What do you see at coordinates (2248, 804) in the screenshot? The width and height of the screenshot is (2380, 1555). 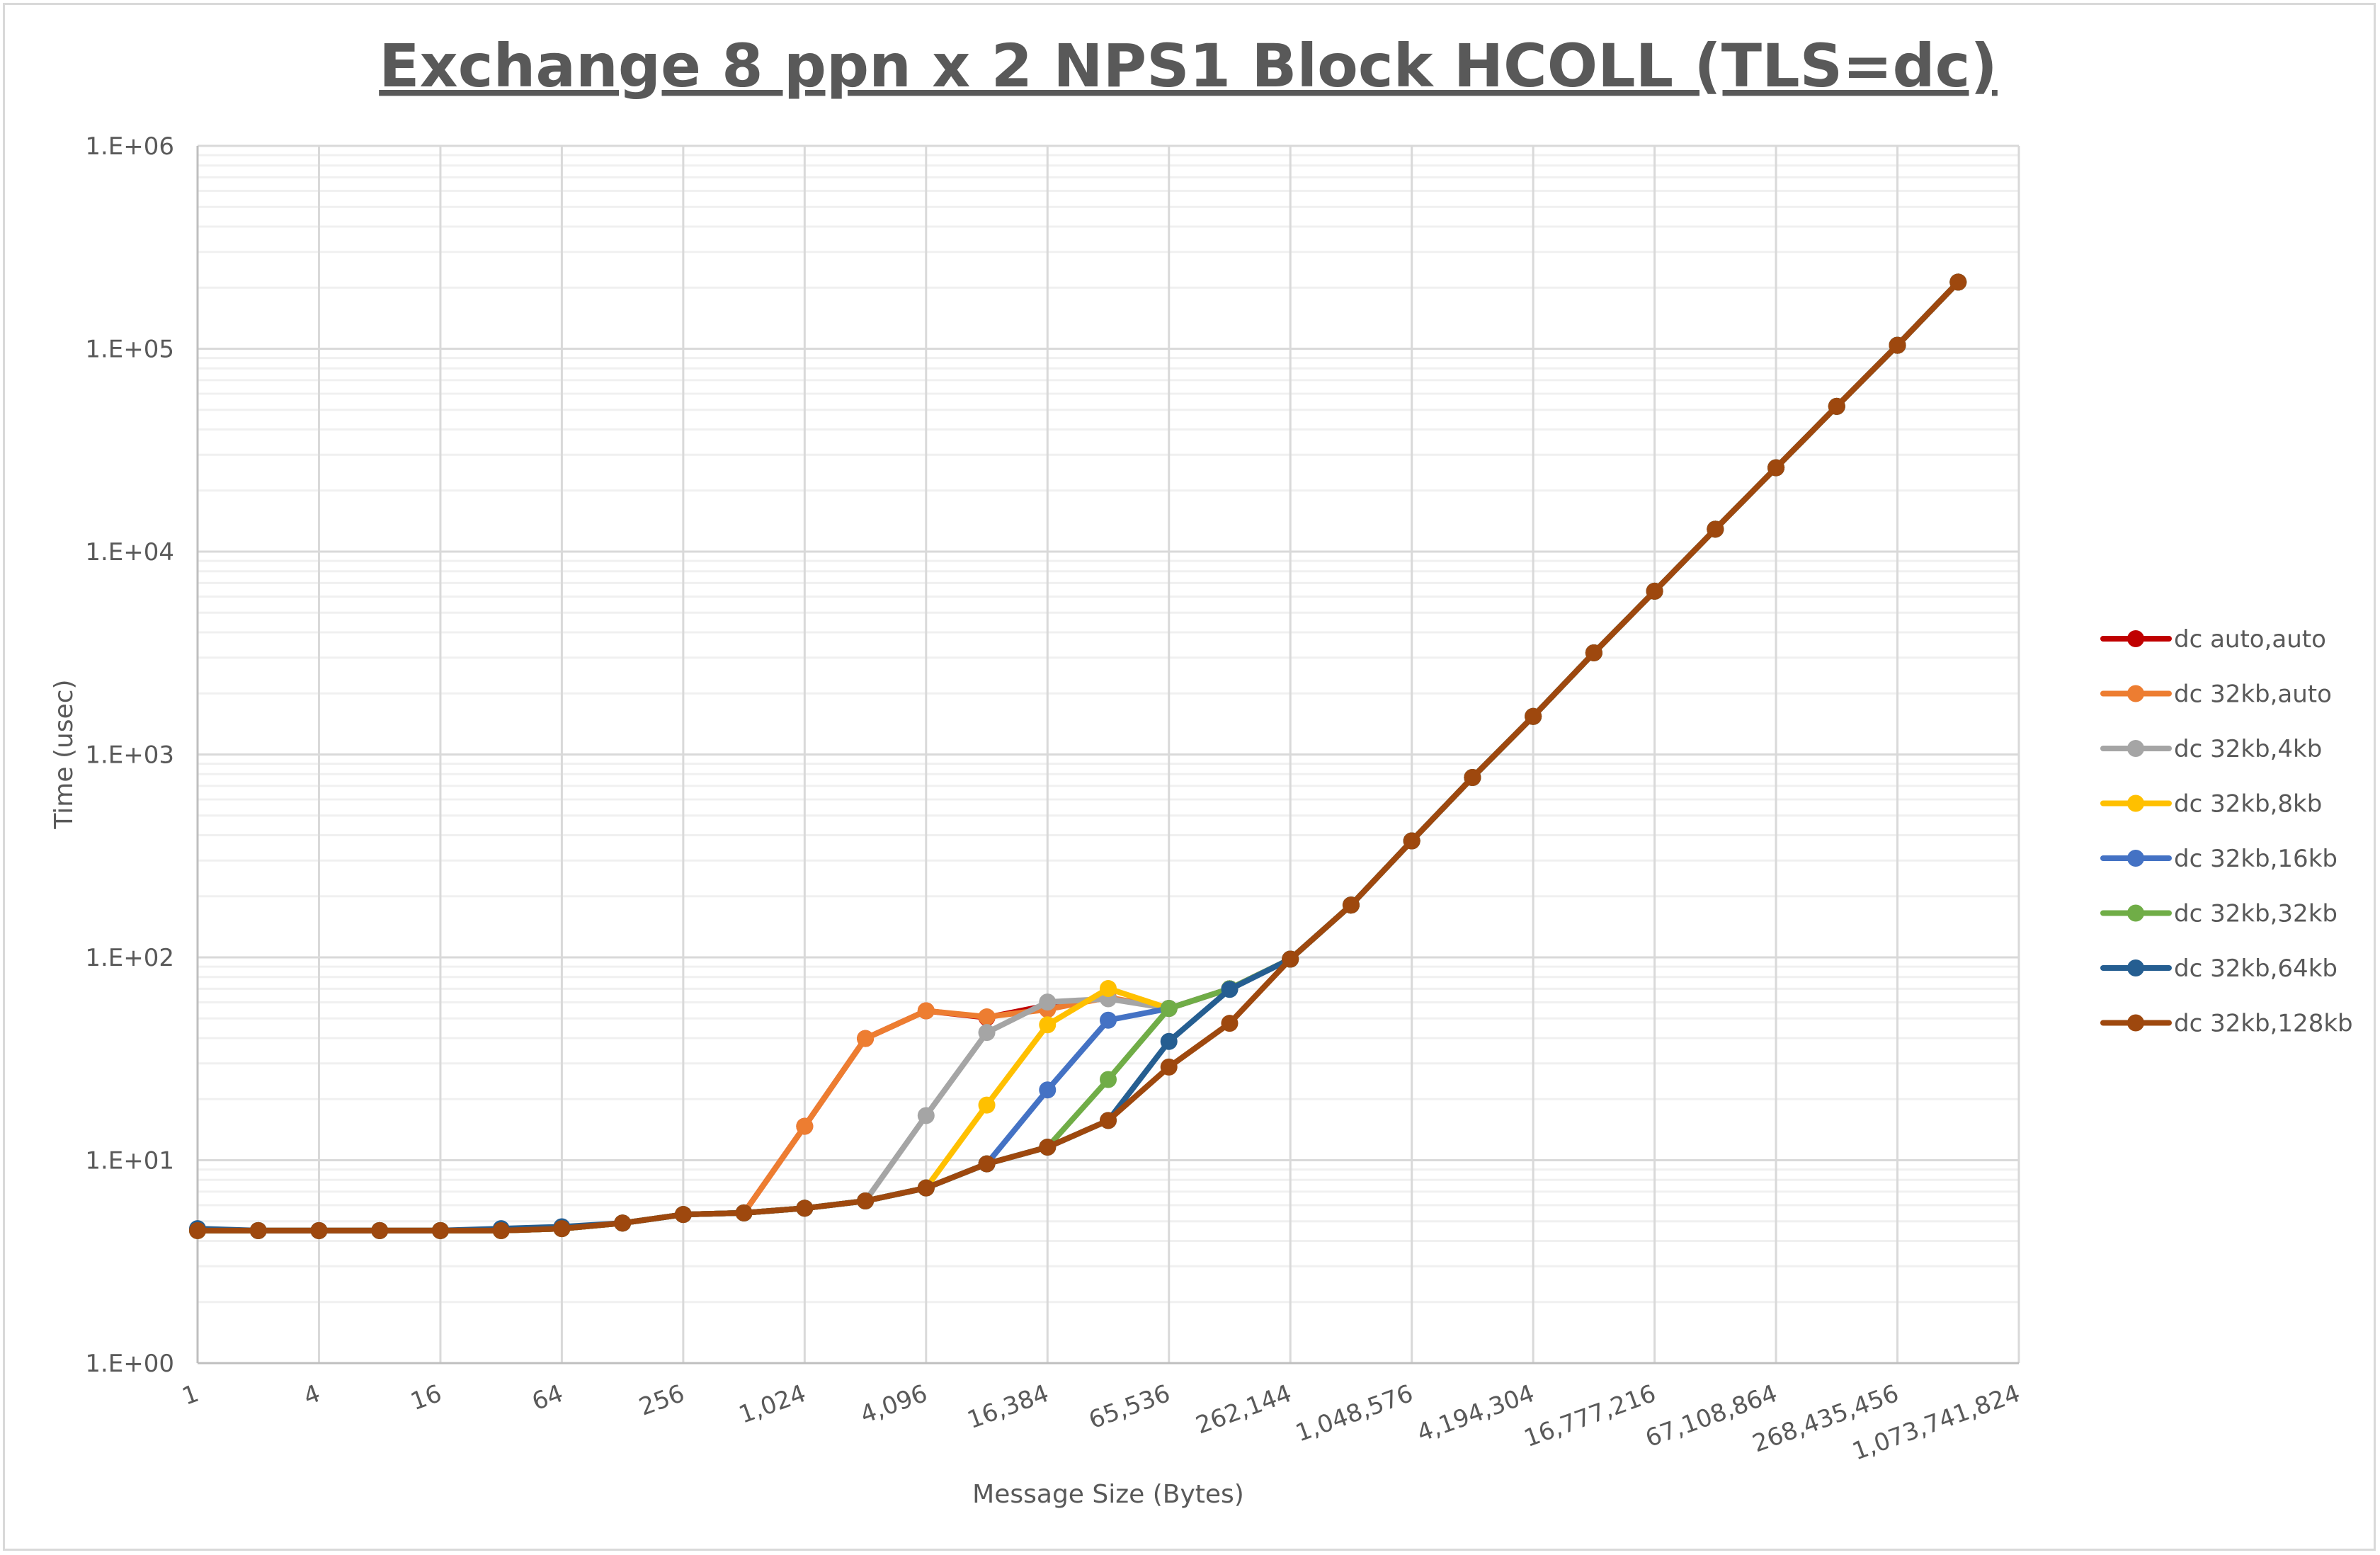 I see `legend-label: dc 32kb,8kb` at bounding box center [2248, 804].